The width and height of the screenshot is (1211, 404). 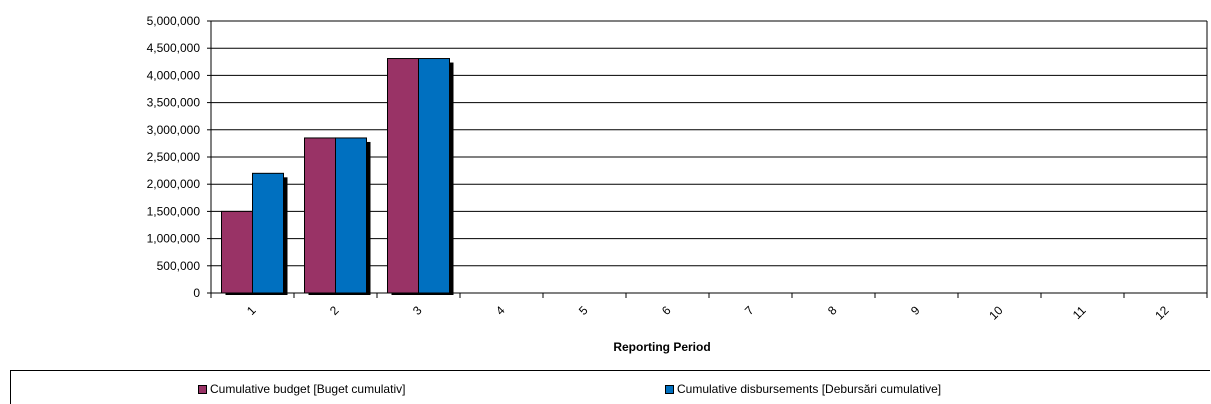 I want to click on x-tick-label: 11, so click(x=1079, y=312).